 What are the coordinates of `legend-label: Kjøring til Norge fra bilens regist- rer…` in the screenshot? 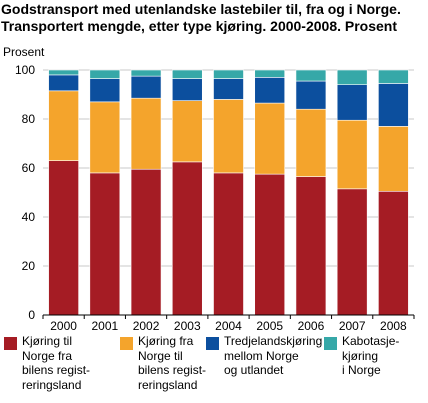 It's located at (56, 363).